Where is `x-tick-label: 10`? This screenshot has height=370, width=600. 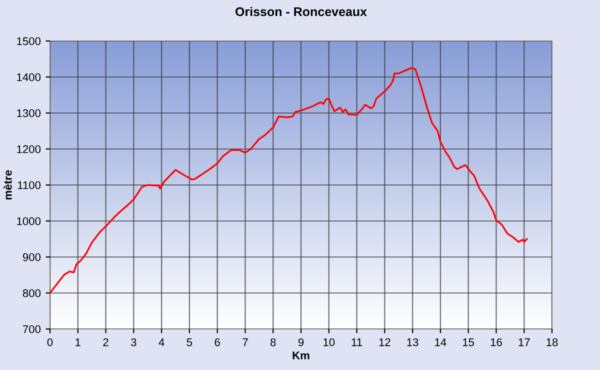 x-tick-label: 10 is located at coordinates (329, 342).